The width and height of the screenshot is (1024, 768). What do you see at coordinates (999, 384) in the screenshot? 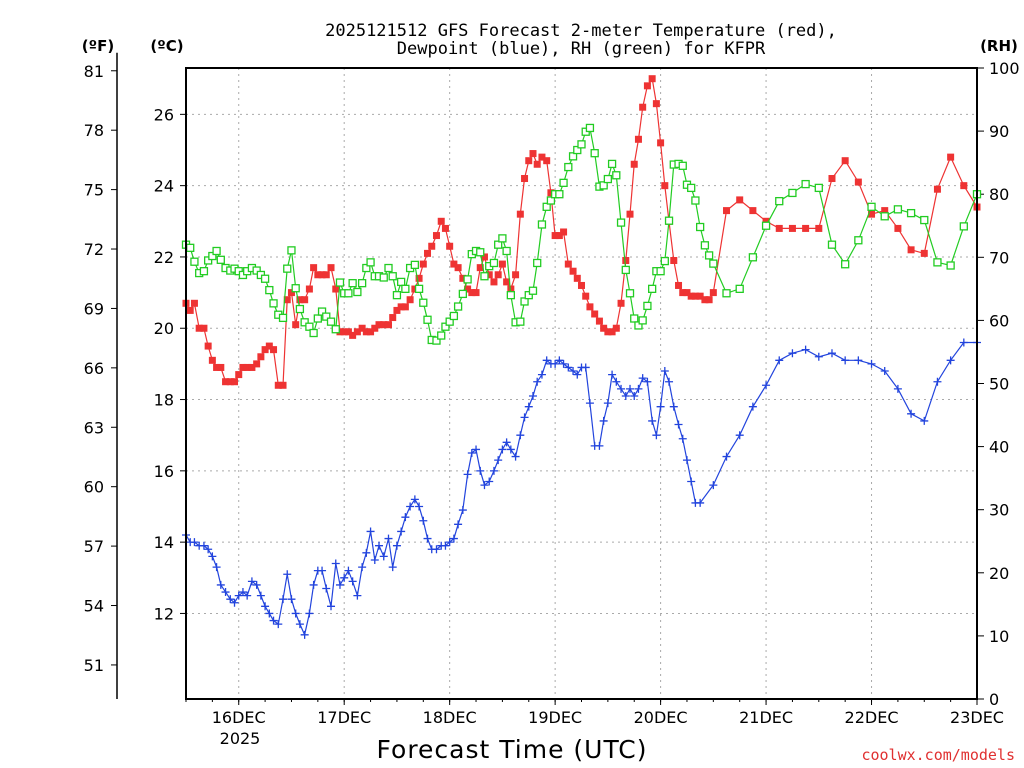
I see `rh-tick-label: 50` at bounding box center [999, 384].